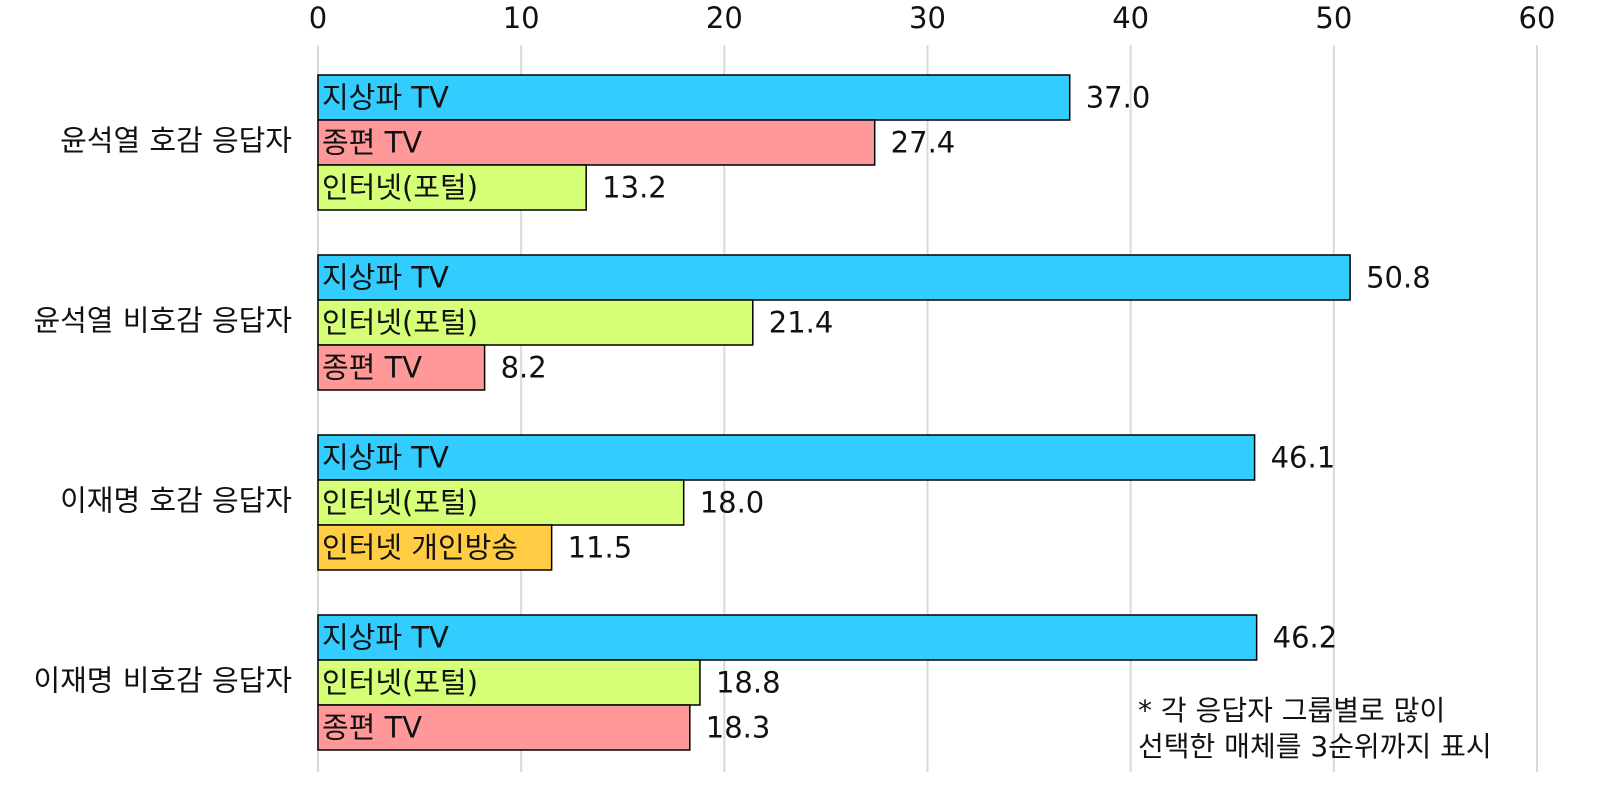 The width and height of the screenshot is (1606, 788). I want to click on category-label: 이재명 호감 응답자, so click(176, 501).